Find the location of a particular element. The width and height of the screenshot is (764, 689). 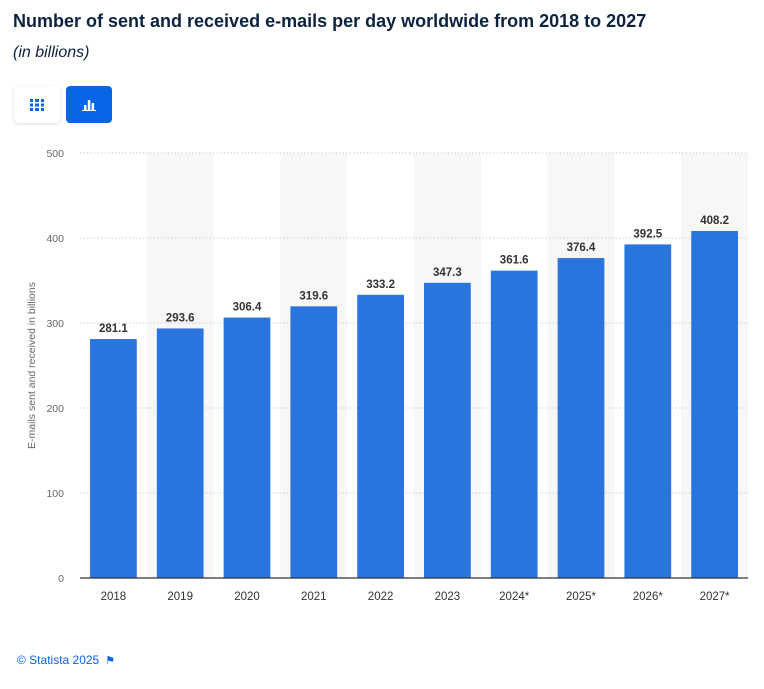

data-label: 319.6 is located at coordinates (313, 296).